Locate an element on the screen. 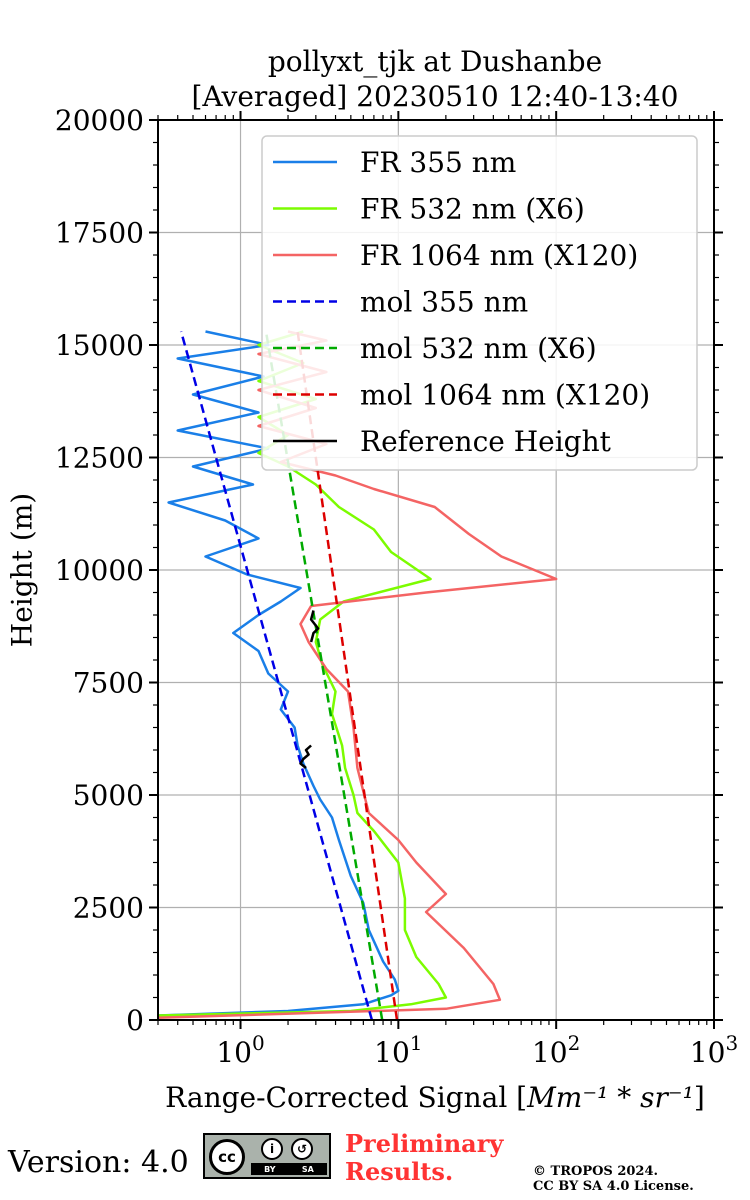  copyright-line-1: © TROPOS 2024. is located at coordinates (596, 1171).